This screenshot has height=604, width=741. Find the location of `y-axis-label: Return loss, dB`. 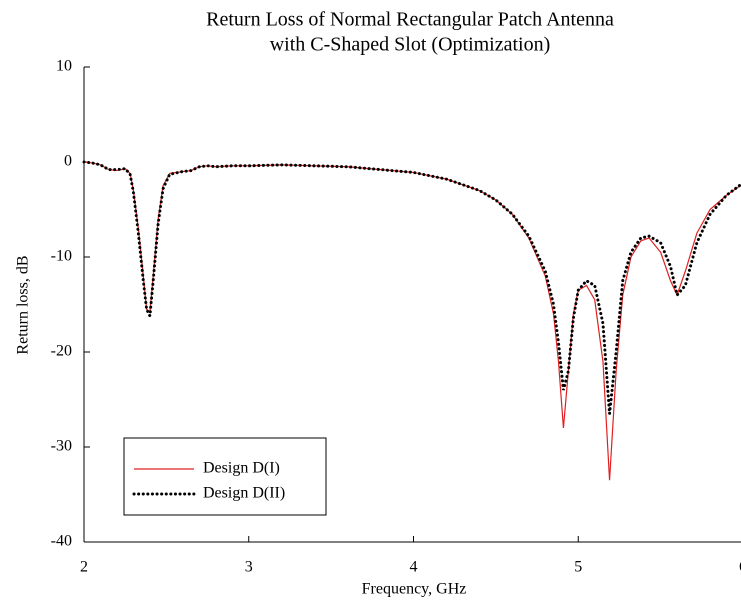

y-axis-label: Return loss, dB is located at coordinates (23, 304).